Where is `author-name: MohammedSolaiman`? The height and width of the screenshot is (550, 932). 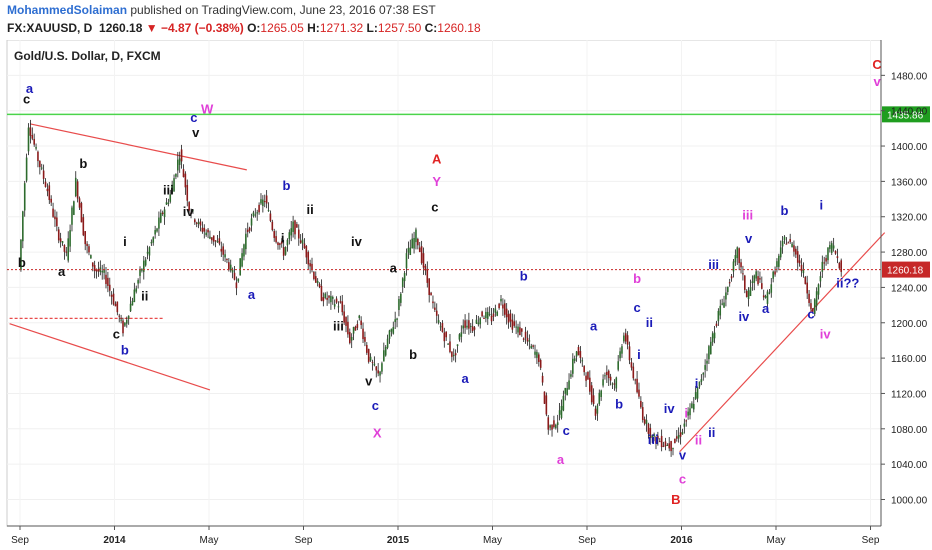 author-name: MohammedSolaiman is located at coordinates (67, 10).